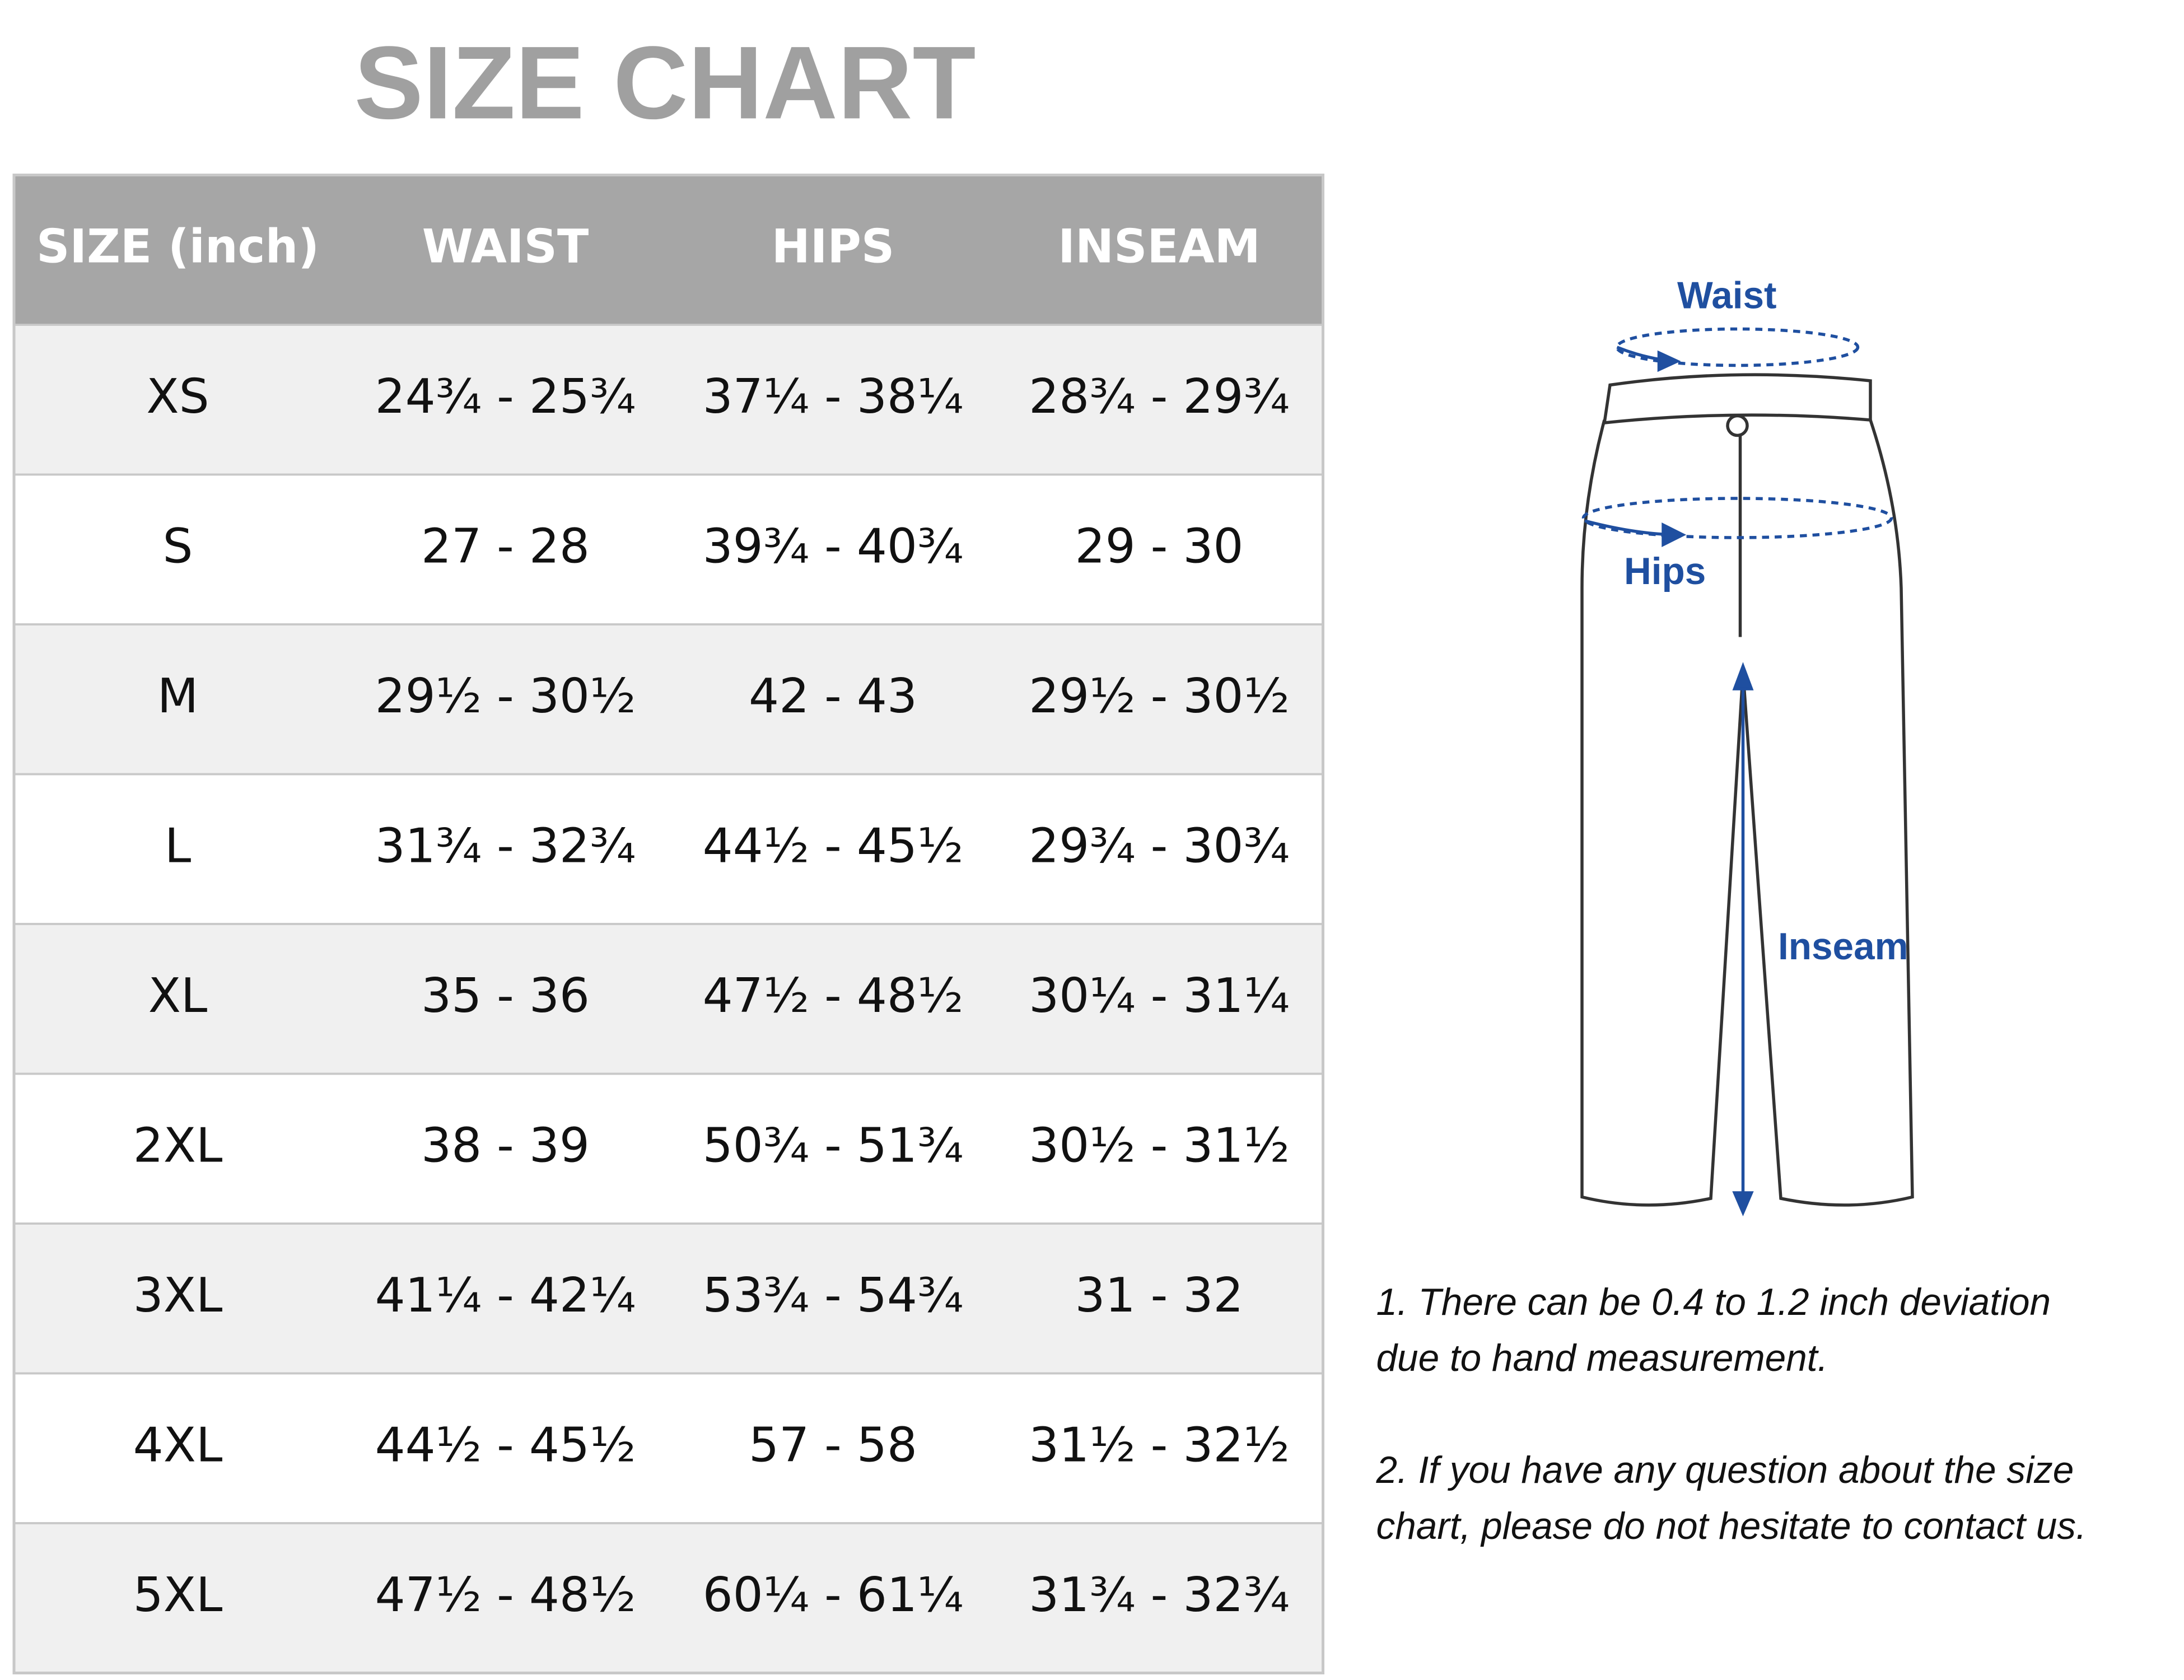 Image resolution: width=2184 pixels, height=1680 pixels. I want to click on table-cell: 29 - 30, so click(1159, 547).